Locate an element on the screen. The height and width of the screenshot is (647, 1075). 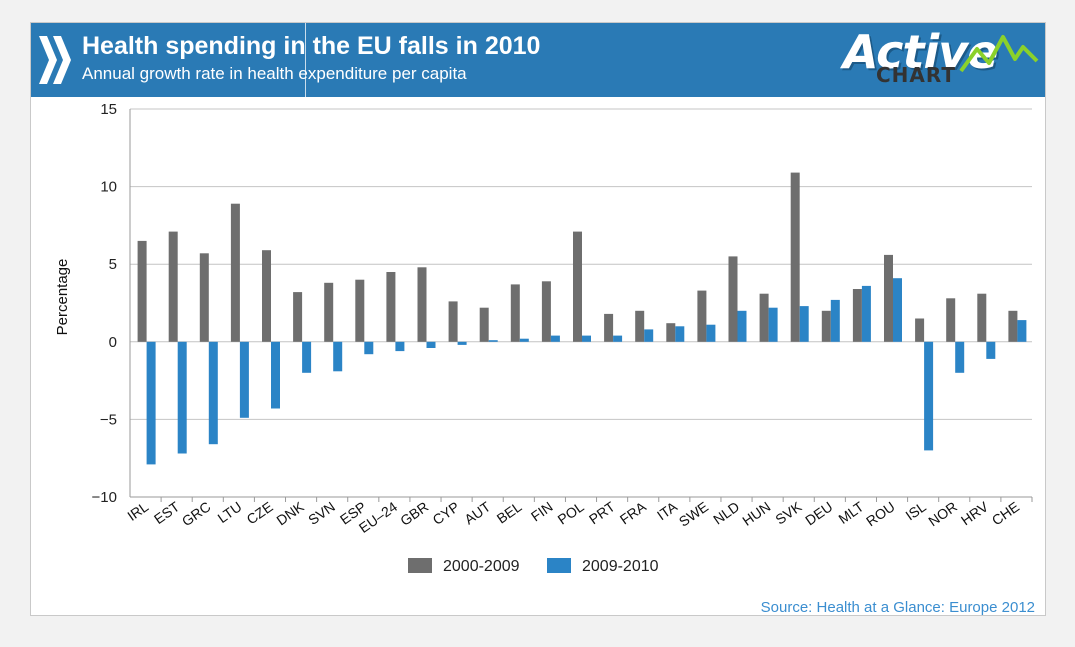
bar-2000-2009-ESP is located at coordinates (360, 310).